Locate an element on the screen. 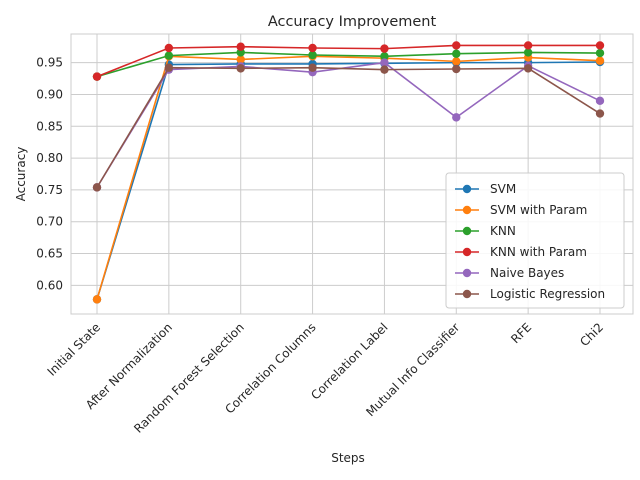 The height and width of the screenshot is (480, 640). y-axis-label: Accuracy is located at coordinates (21, 174).